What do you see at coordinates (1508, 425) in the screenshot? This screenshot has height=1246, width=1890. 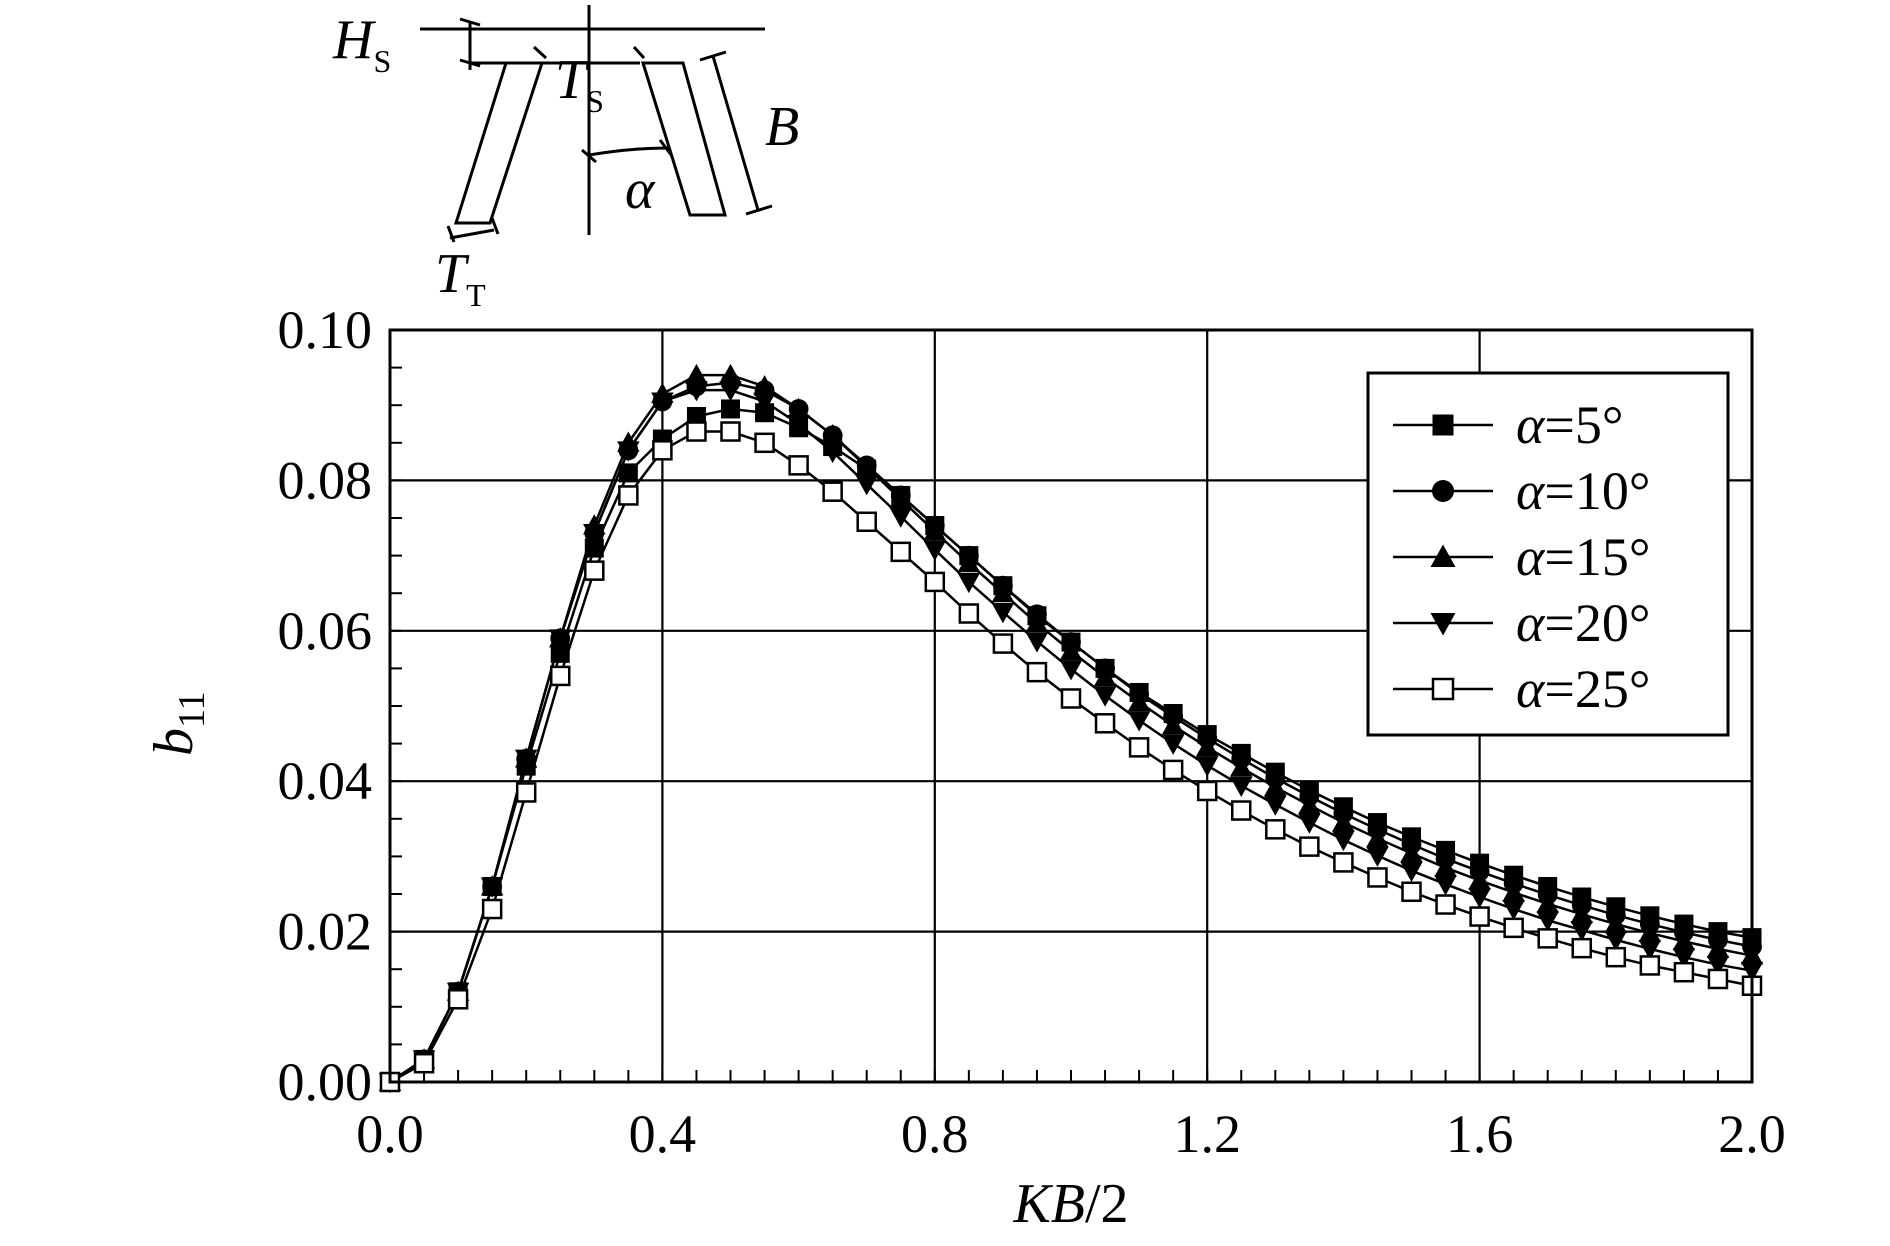 I see `legend-item-1: α=5°` at bounding box center [1508, 425].